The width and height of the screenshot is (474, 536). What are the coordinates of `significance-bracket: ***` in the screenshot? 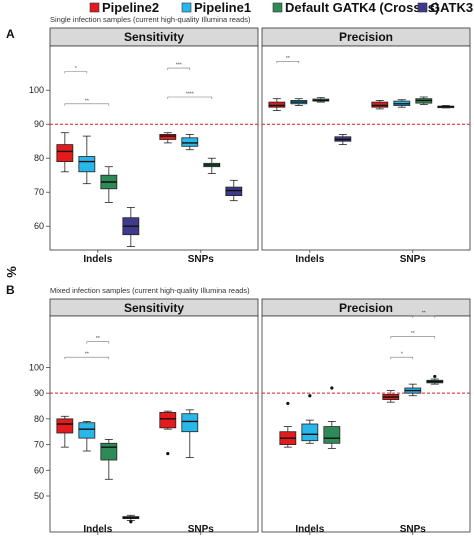 It's located at (179, 67).